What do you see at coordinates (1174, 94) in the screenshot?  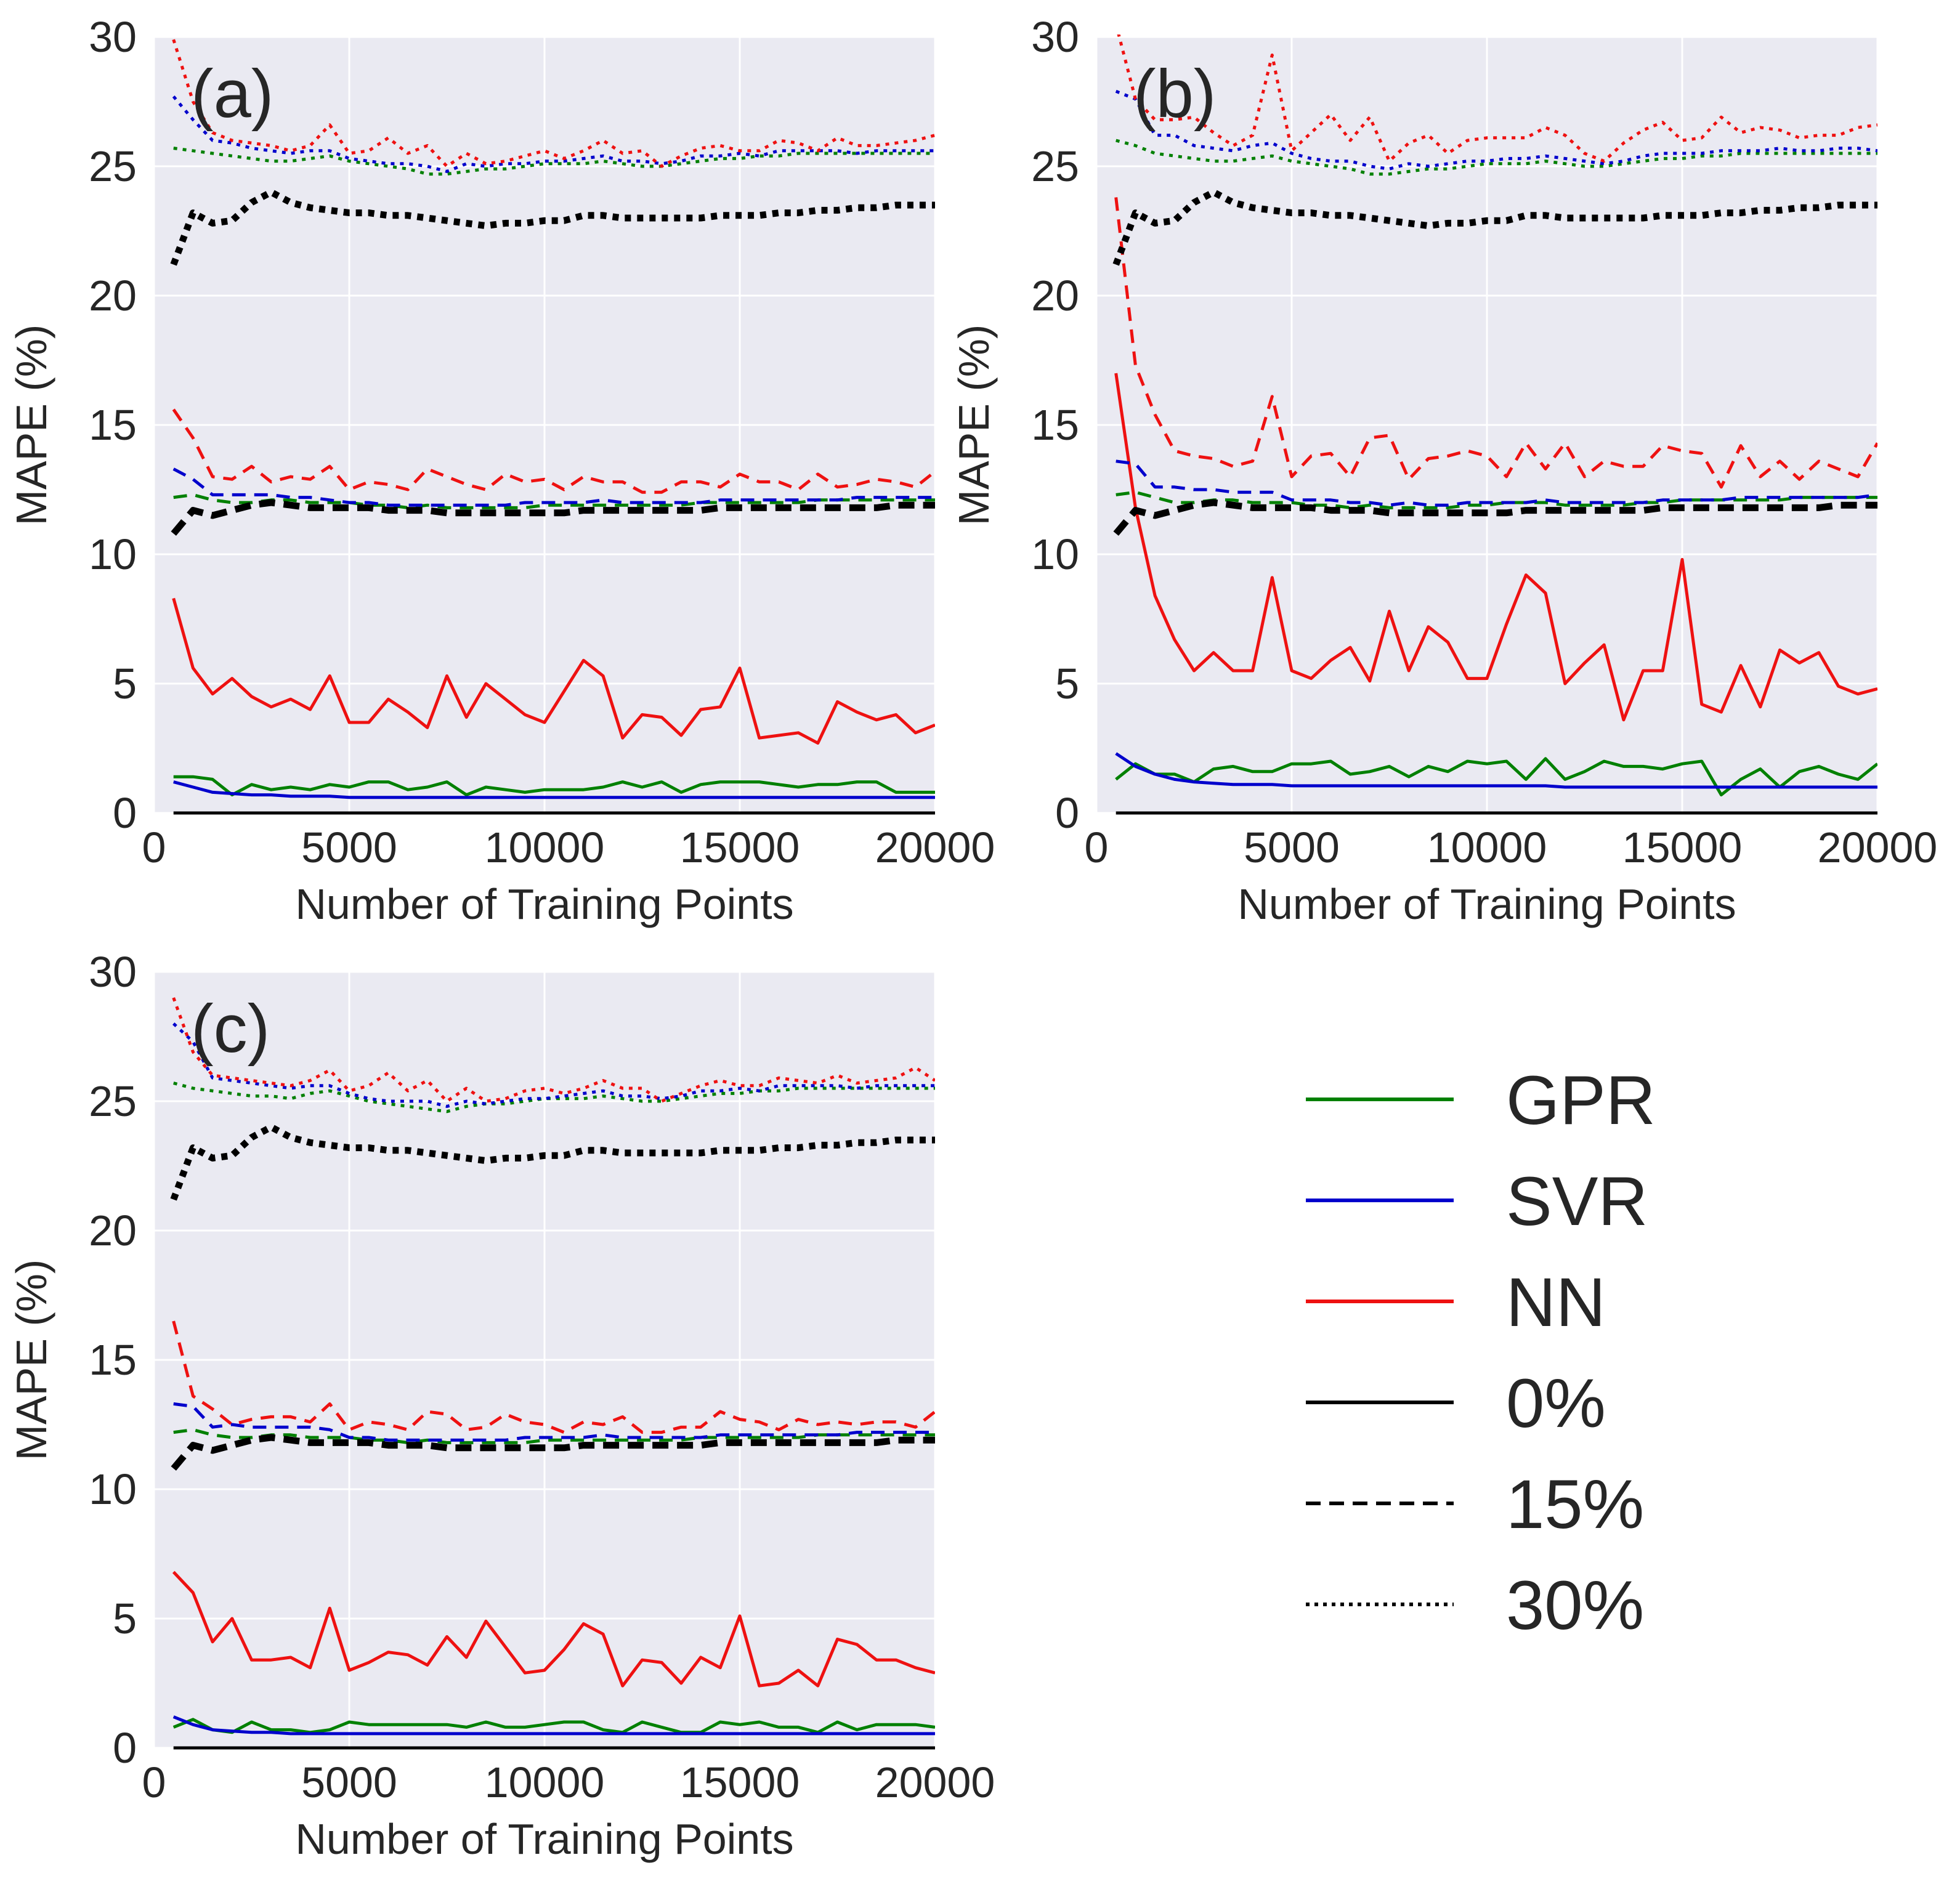 I see `panel-label: (b)` at bounding box center [1174, 94].